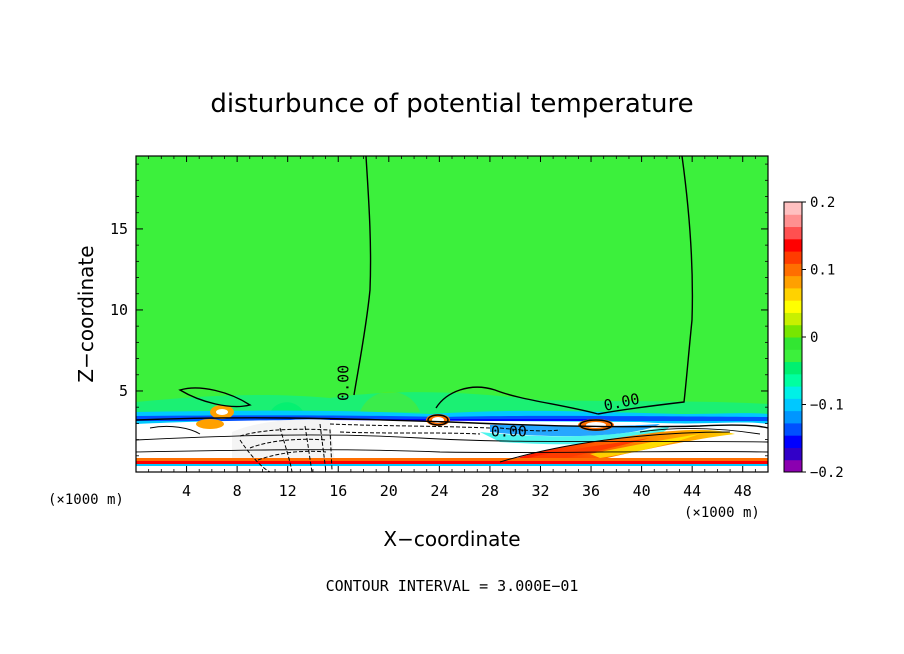 The image size is (904, 654). I want to click on colorbar-tick-label: 0, so click(814, 338).